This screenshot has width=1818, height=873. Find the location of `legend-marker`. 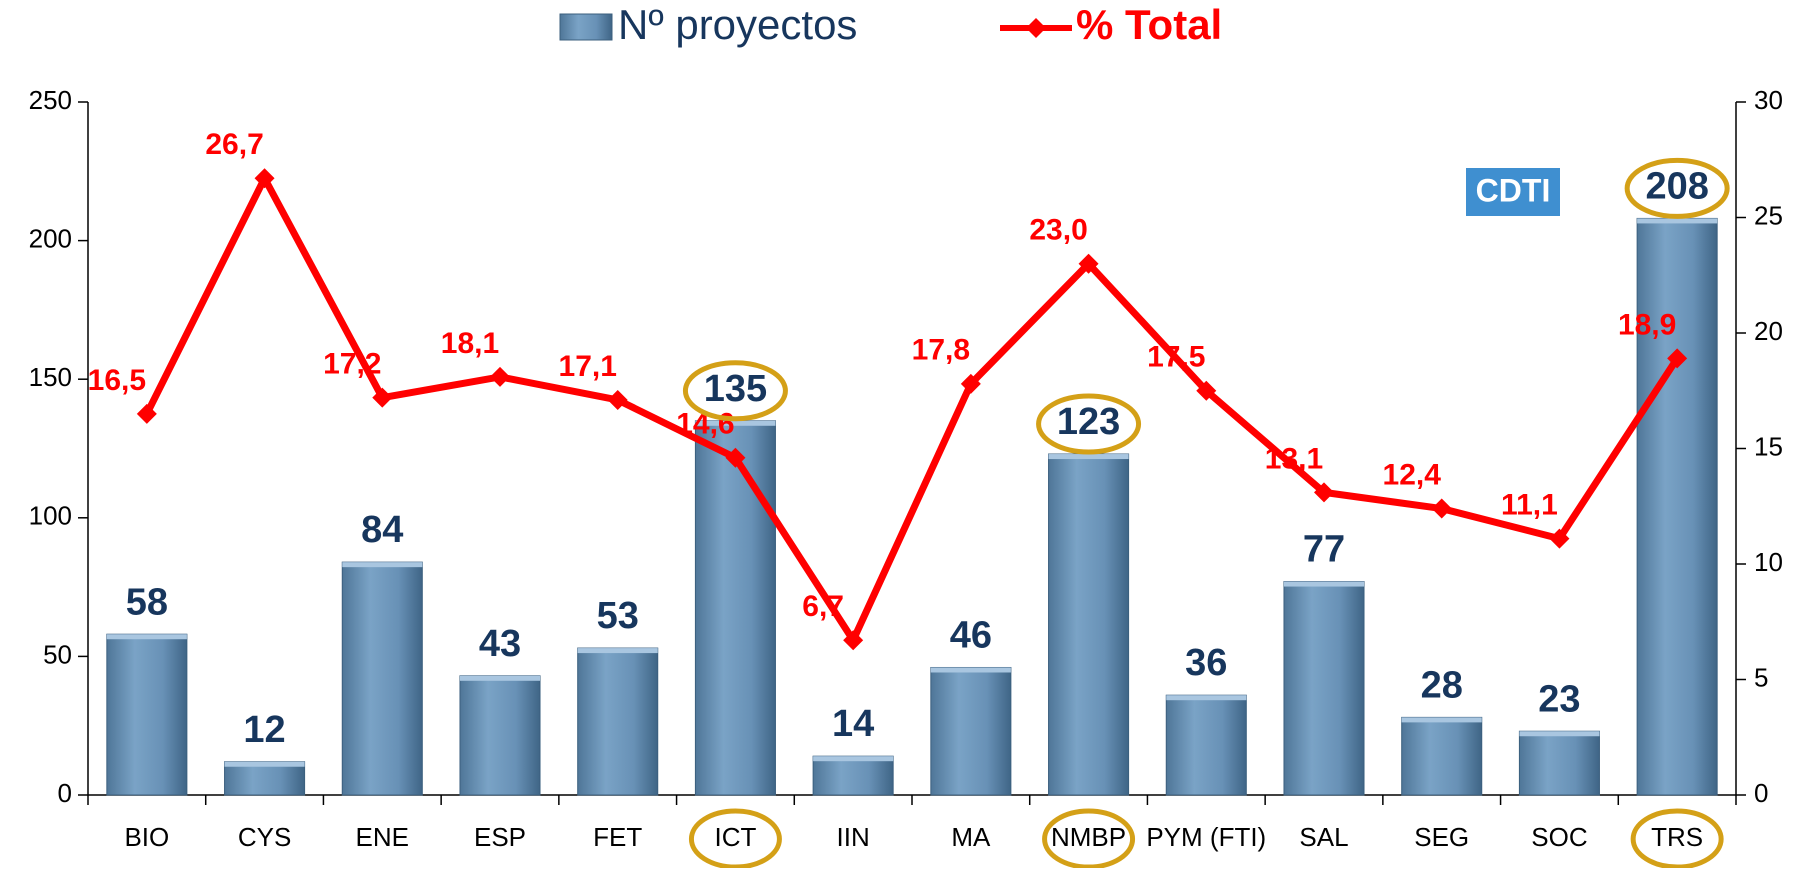

legend-marker is located at coordinates (1036, 28).